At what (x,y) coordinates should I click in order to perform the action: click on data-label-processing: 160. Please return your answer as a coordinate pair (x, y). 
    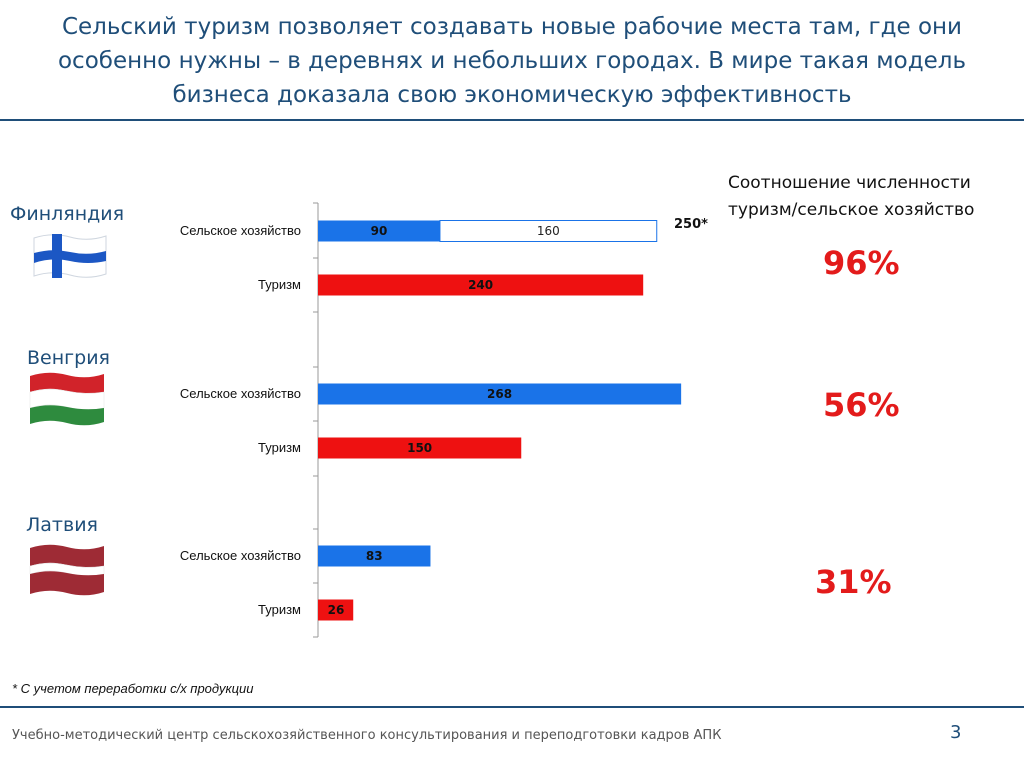
    Looking at the image, I should click on (548, 231).